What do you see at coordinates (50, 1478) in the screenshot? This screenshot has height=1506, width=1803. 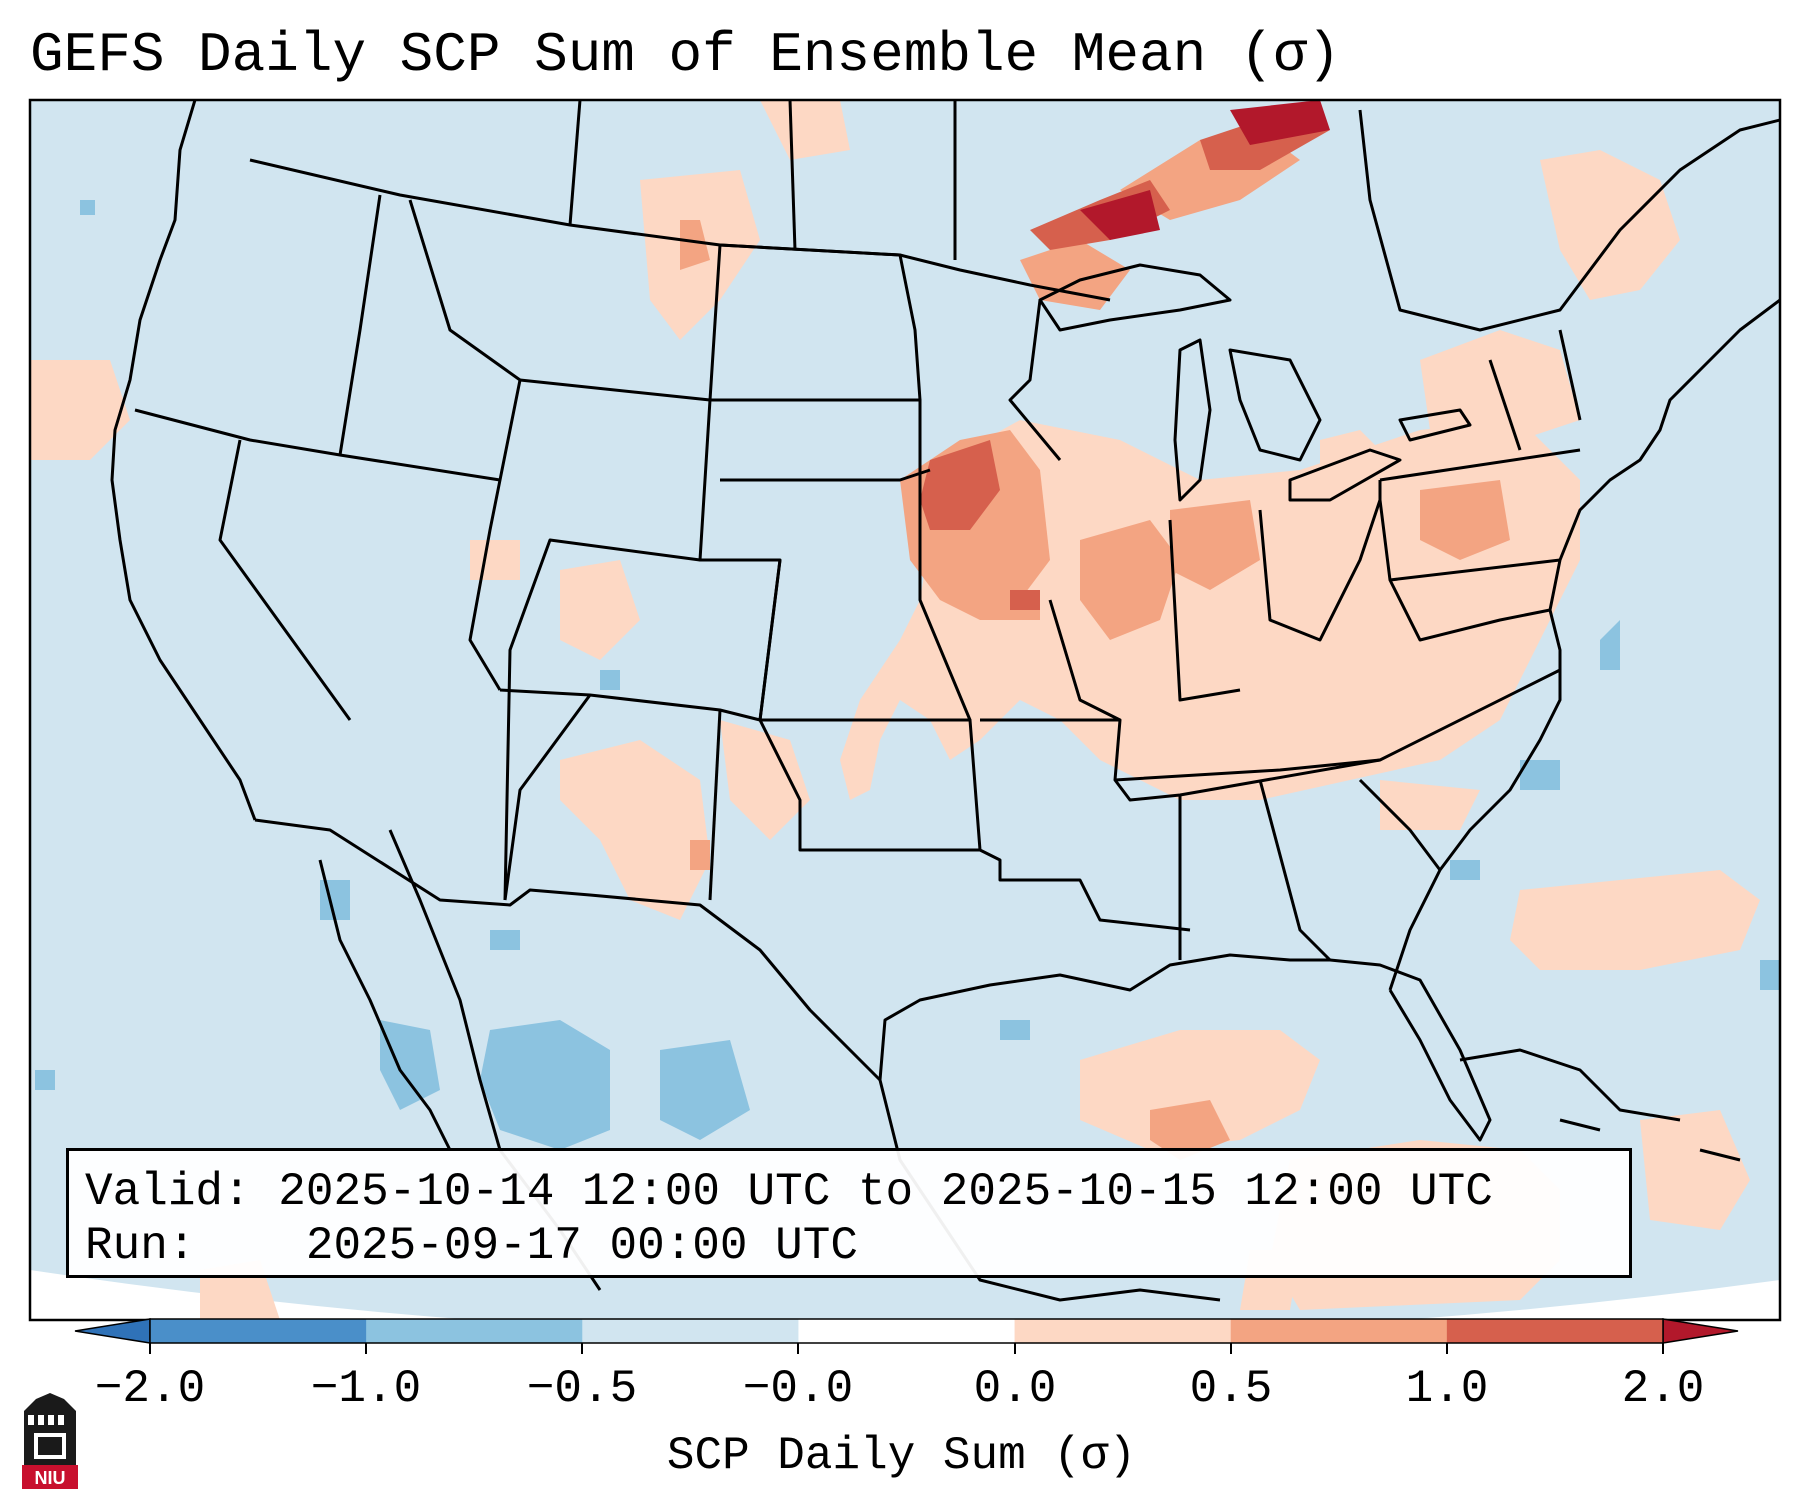 I see `logo-text: NIU` at bounding box center [50, 1478].